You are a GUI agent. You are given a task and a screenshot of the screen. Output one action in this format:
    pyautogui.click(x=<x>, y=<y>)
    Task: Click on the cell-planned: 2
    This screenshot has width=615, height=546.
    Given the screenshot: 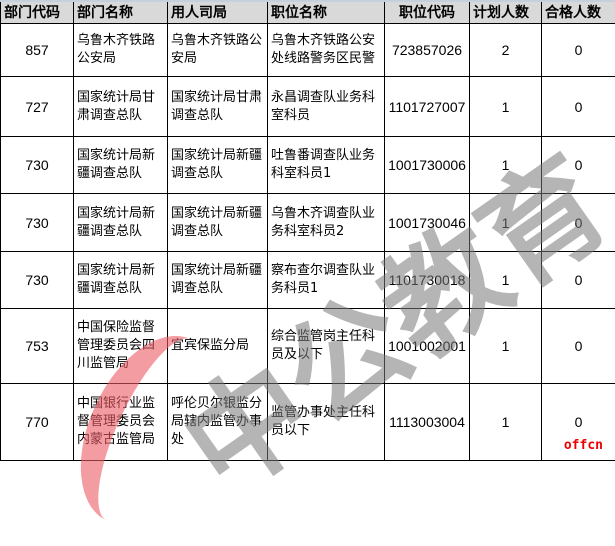 What is the action you would take?
    pyautogui.click(x=506, y=50)
    